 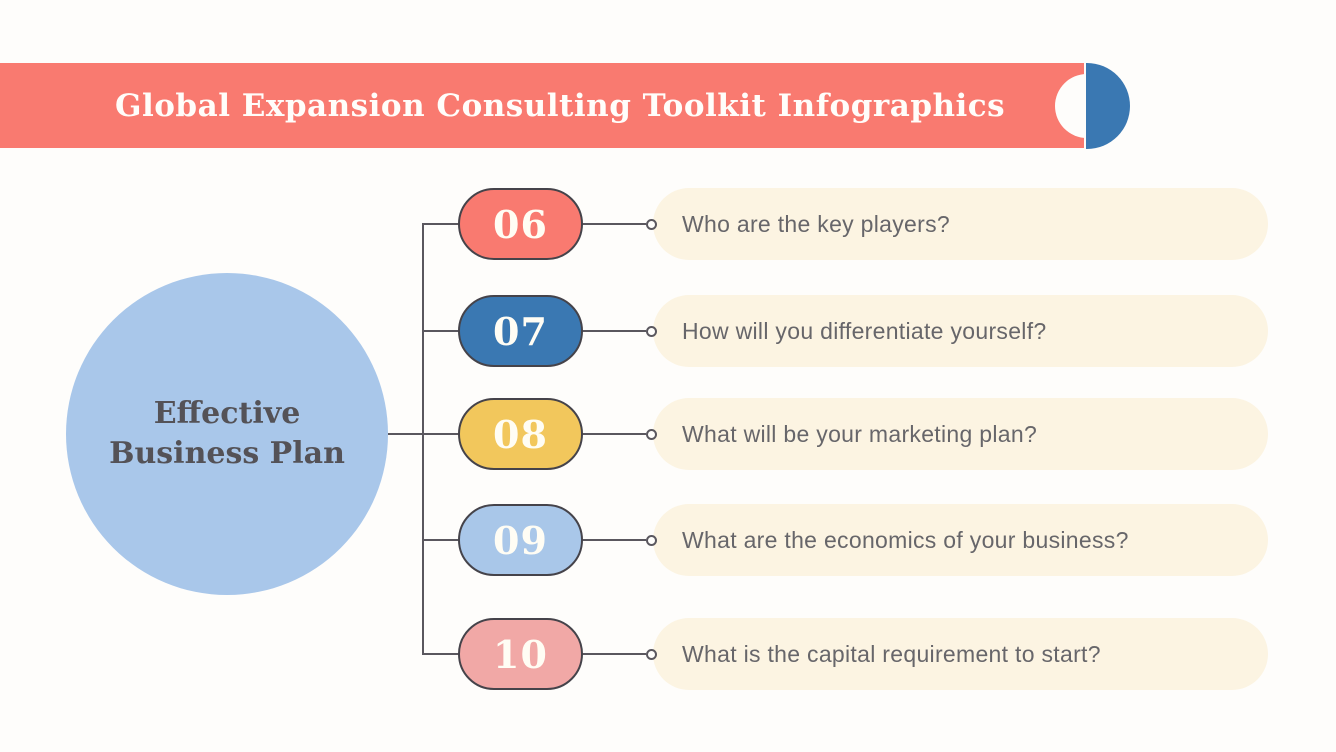 I want to click on number-pill: 06, so click(x=520, y=224).